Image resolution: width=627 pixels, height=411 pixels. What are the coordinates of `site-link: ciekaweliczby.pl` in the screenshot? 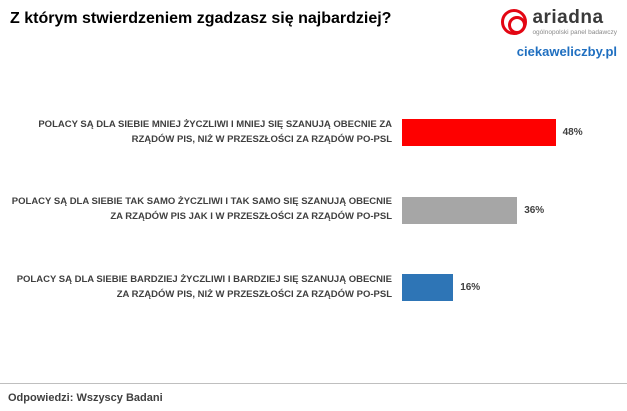 It's located at (566, 51).